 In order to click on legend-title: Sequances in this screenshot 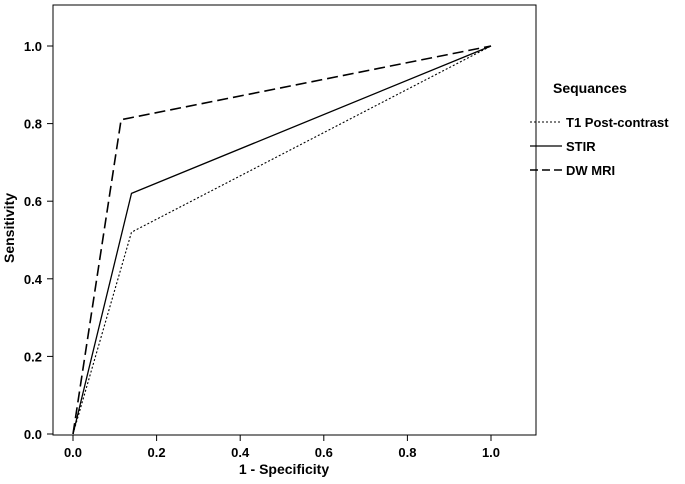, I will do `click(590, 88)`.